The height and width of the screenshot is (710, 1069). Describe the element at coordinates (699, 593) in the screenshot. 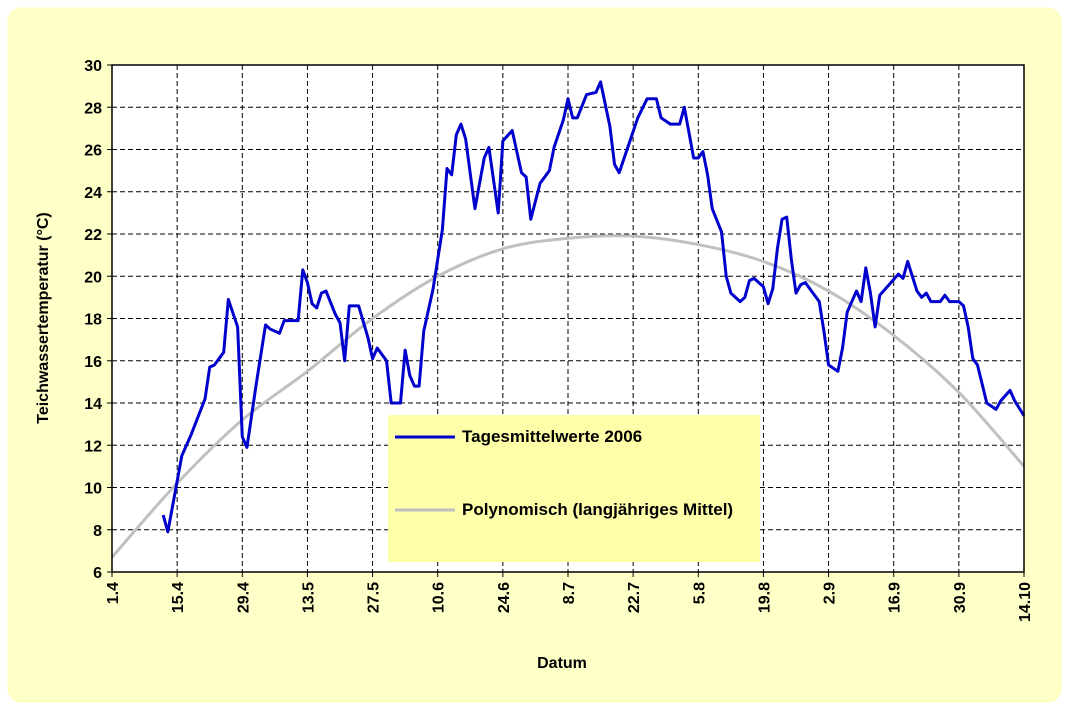

I see `x-tick-label: 5.8` at that location.